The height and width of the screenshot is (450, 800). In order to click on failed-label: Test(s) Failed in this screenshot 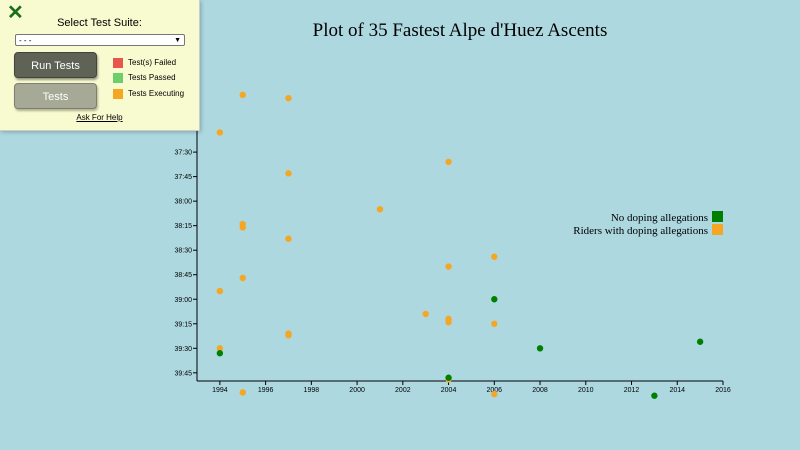, I will do `click(152, 62)`.